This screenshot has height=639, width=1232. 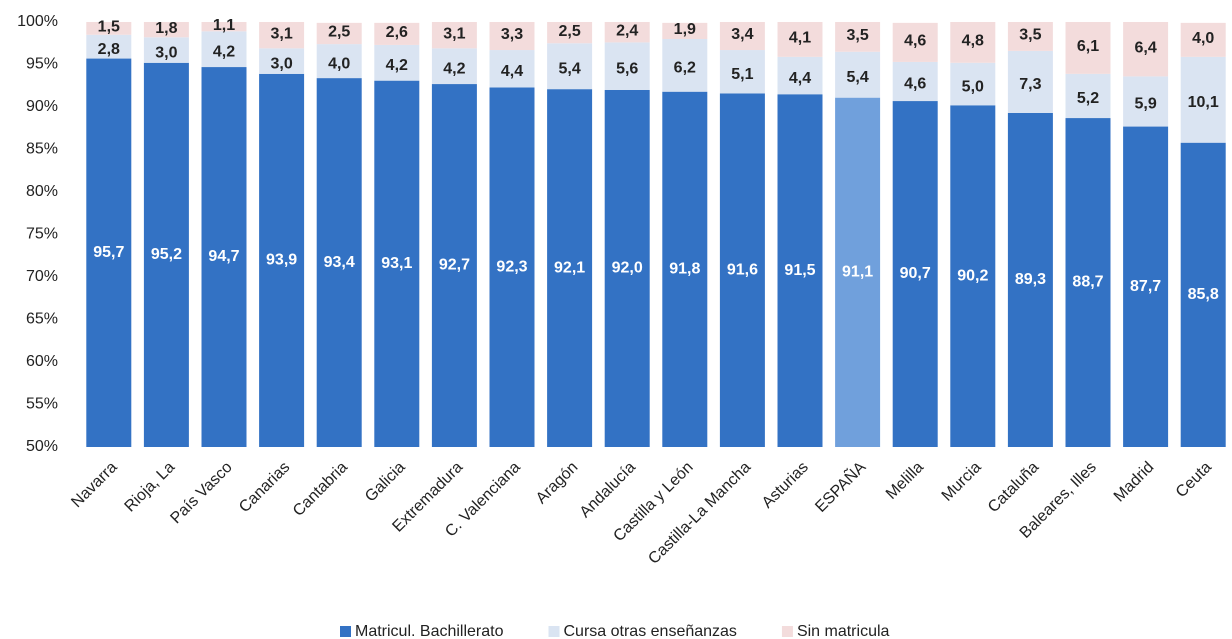 I want to click on legend-label: Cursa otras enseñanzas, so click(x=650, y=631).